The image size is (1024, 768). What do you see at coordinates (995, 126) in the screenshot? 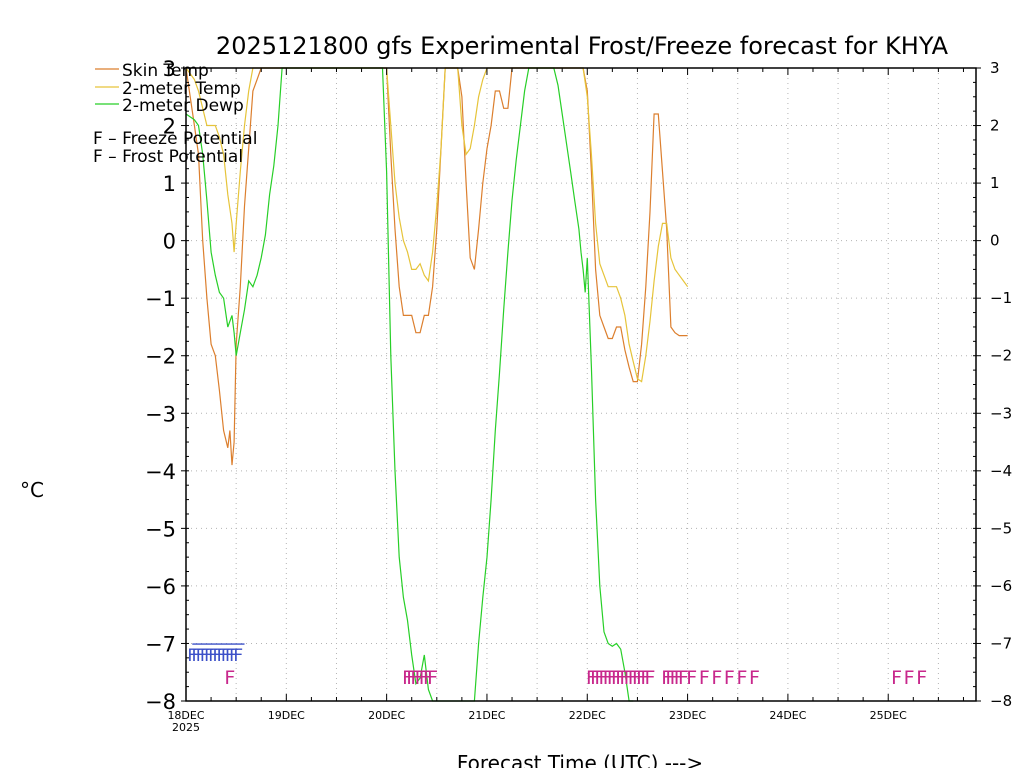
I see `y-tick-label-right: 2` at bounding box center [995, 126].